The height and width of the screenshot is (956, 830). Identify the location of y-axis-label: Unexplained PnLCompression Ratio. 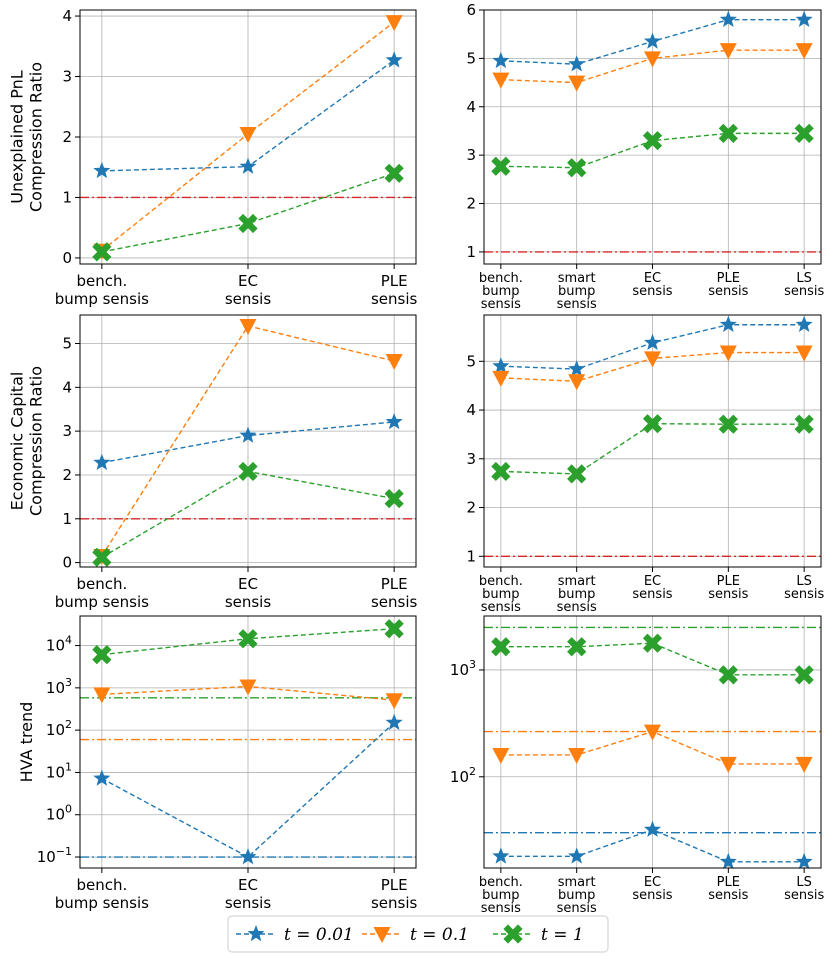
(27, 137).